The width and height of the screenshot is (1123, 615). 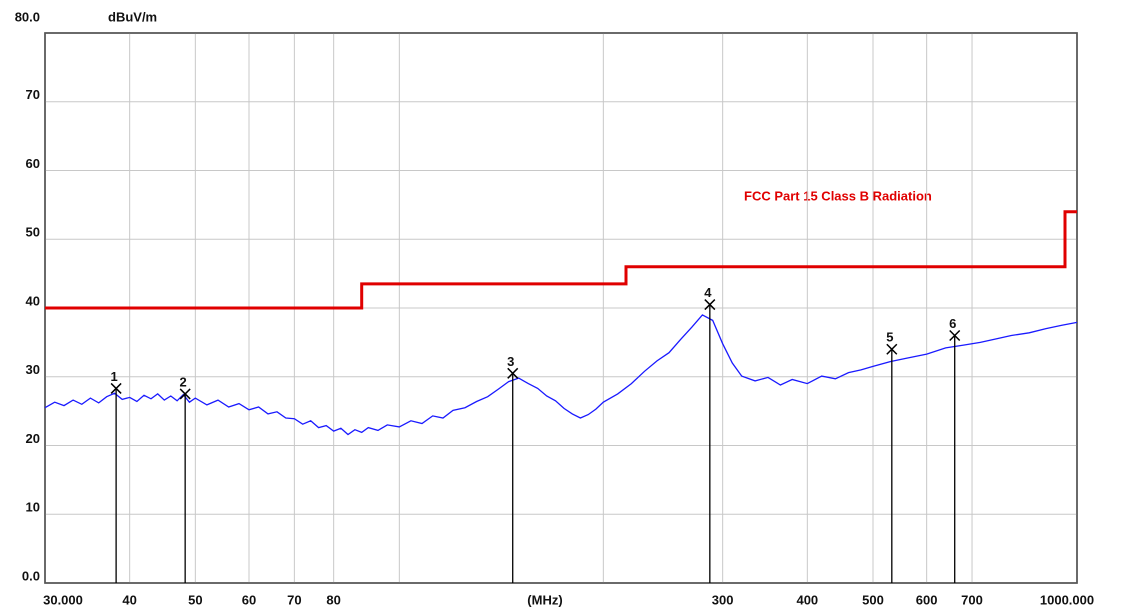 I want to click on marker-label: 2, so click(x=183, y=381).